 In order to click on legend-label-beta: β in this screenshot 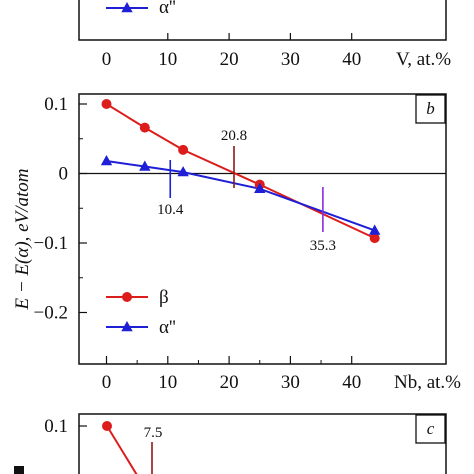, I will do `click(164, 297)`.